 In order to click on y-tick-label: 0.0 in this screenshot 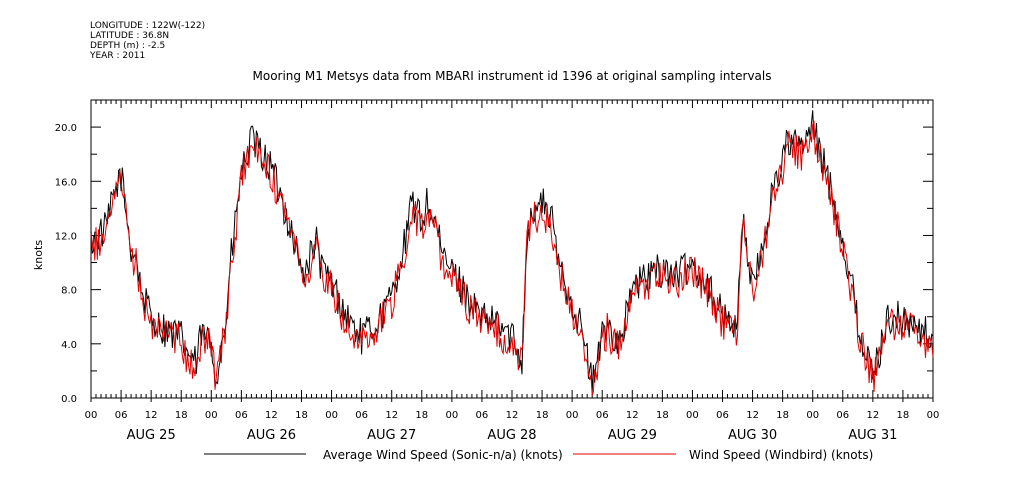, I will do `click(69, 399)`.